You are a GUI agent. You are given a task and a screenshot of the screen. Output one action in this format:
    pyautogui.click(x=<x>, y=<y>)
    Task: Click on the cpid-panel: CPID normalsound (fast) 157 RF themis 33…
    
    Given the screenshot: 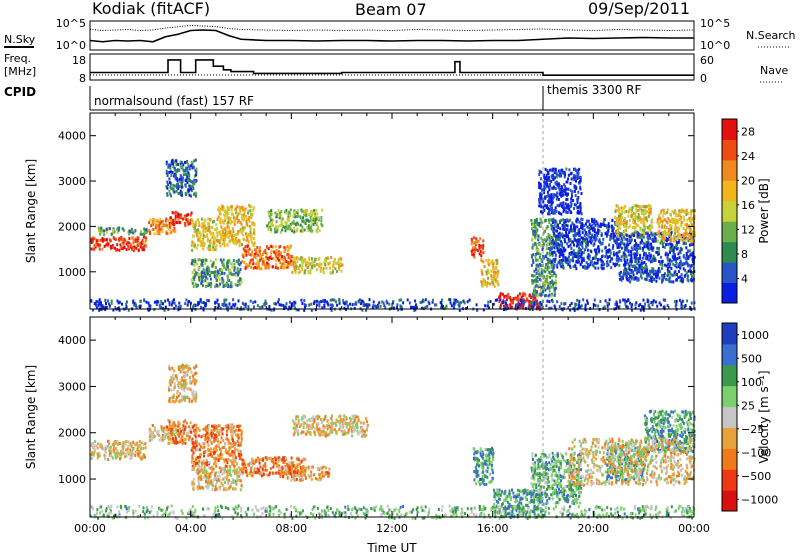 What is the action you would take?
    pyautogui.click(x=349, y=97)
    